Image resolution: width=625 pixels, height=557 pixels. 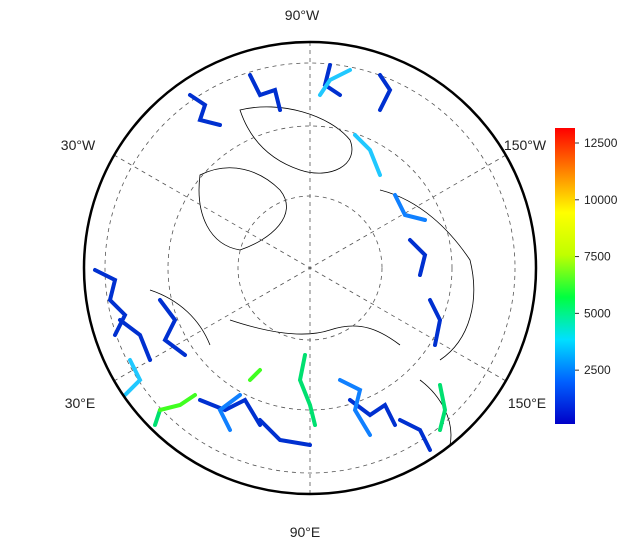 I want to click on colorbar-tick-label: 5000, so click(x=597, y=313).